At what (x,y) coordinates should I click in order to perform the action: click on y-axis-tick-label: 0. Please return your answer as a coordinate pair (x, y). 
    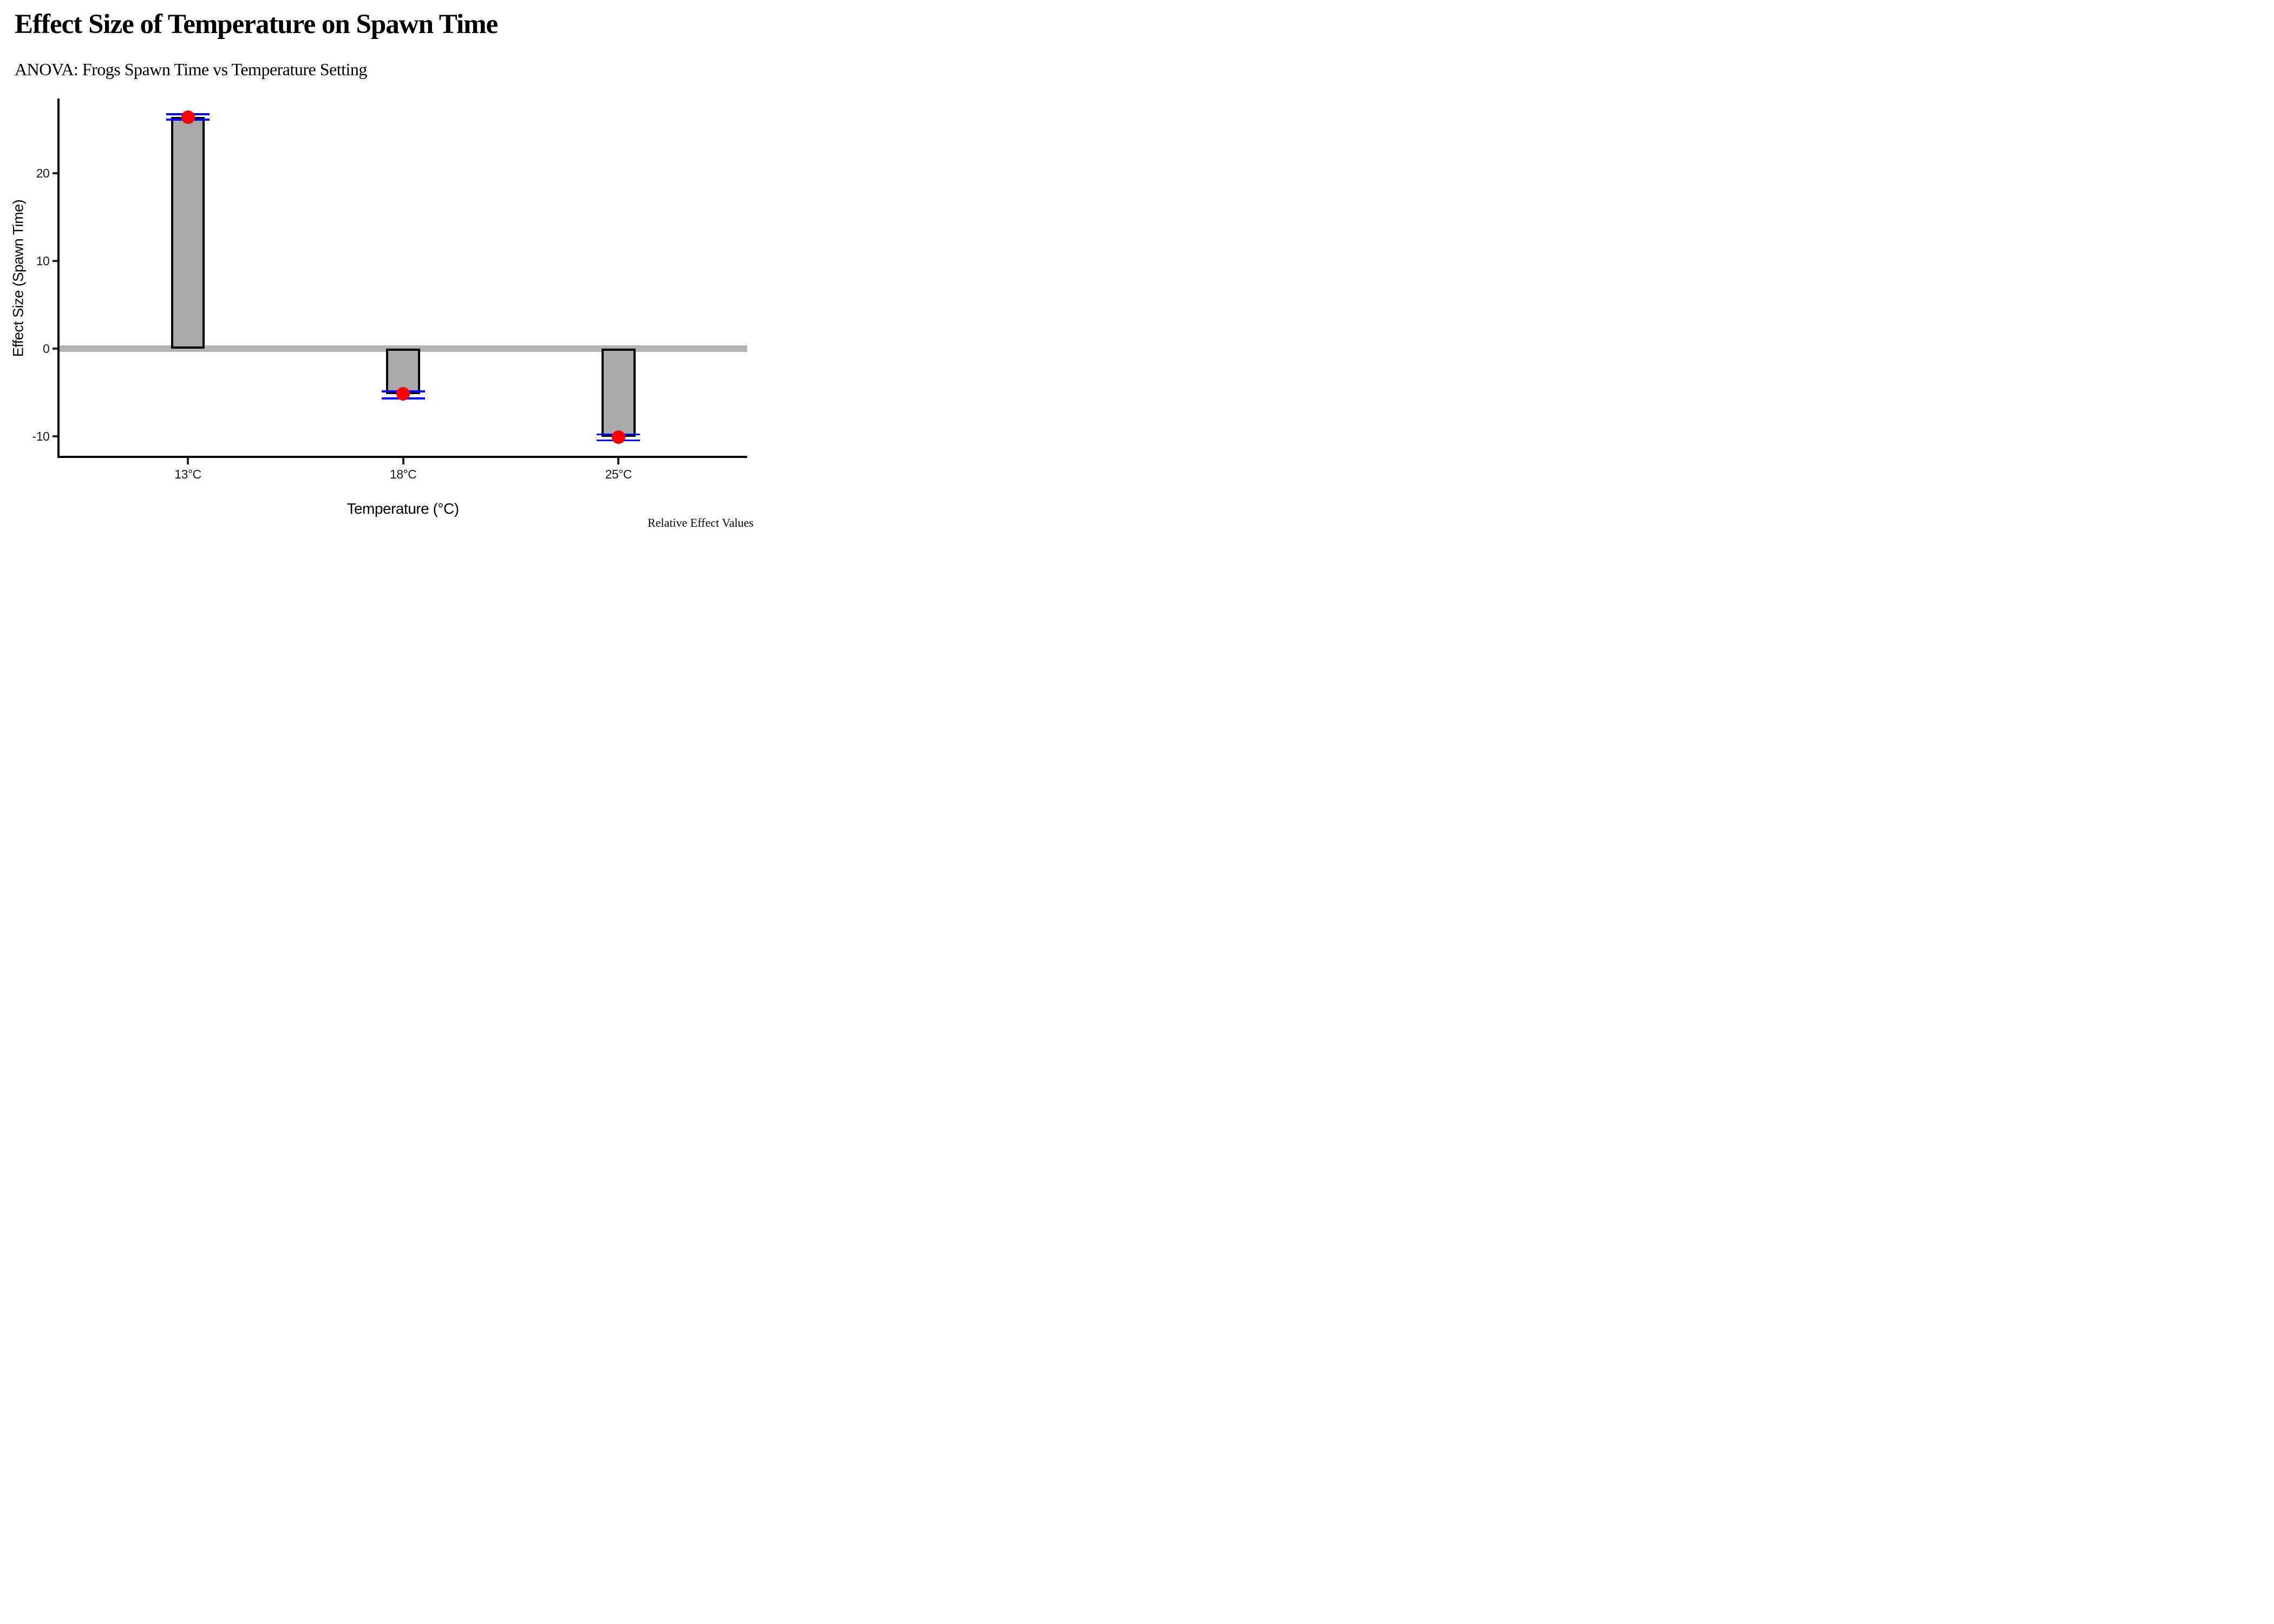
    Looking at the image, I should click on (47, 348).